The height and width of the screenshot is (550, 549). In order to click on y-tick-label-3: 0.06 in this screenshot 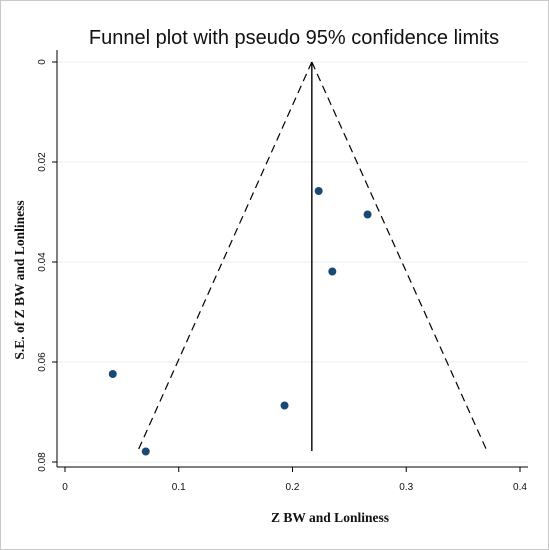, I will do `click(42, 362)`.